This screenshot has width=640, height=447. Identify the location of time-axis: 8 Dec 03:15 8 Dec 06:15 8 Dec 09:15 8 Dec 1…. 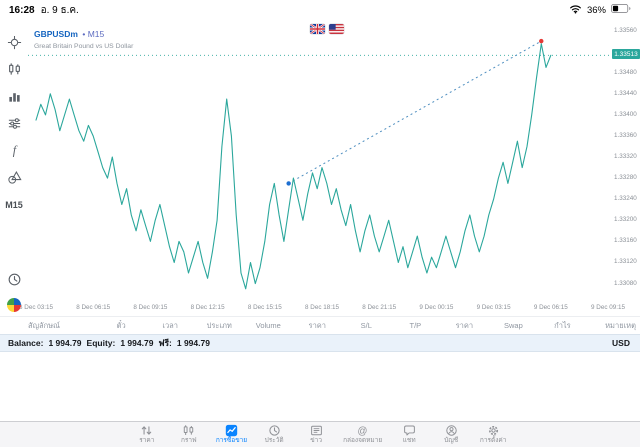
(320, 309).